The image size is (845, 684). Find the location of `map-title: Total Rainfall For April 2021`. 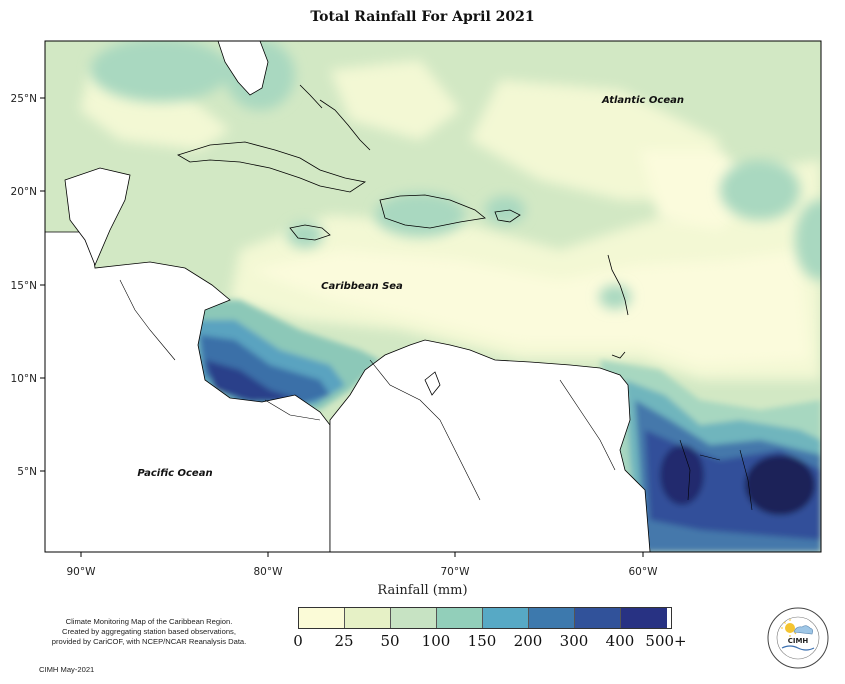

map-title: Total Rainfall For April 2021 is located at coordinates (422, 17).